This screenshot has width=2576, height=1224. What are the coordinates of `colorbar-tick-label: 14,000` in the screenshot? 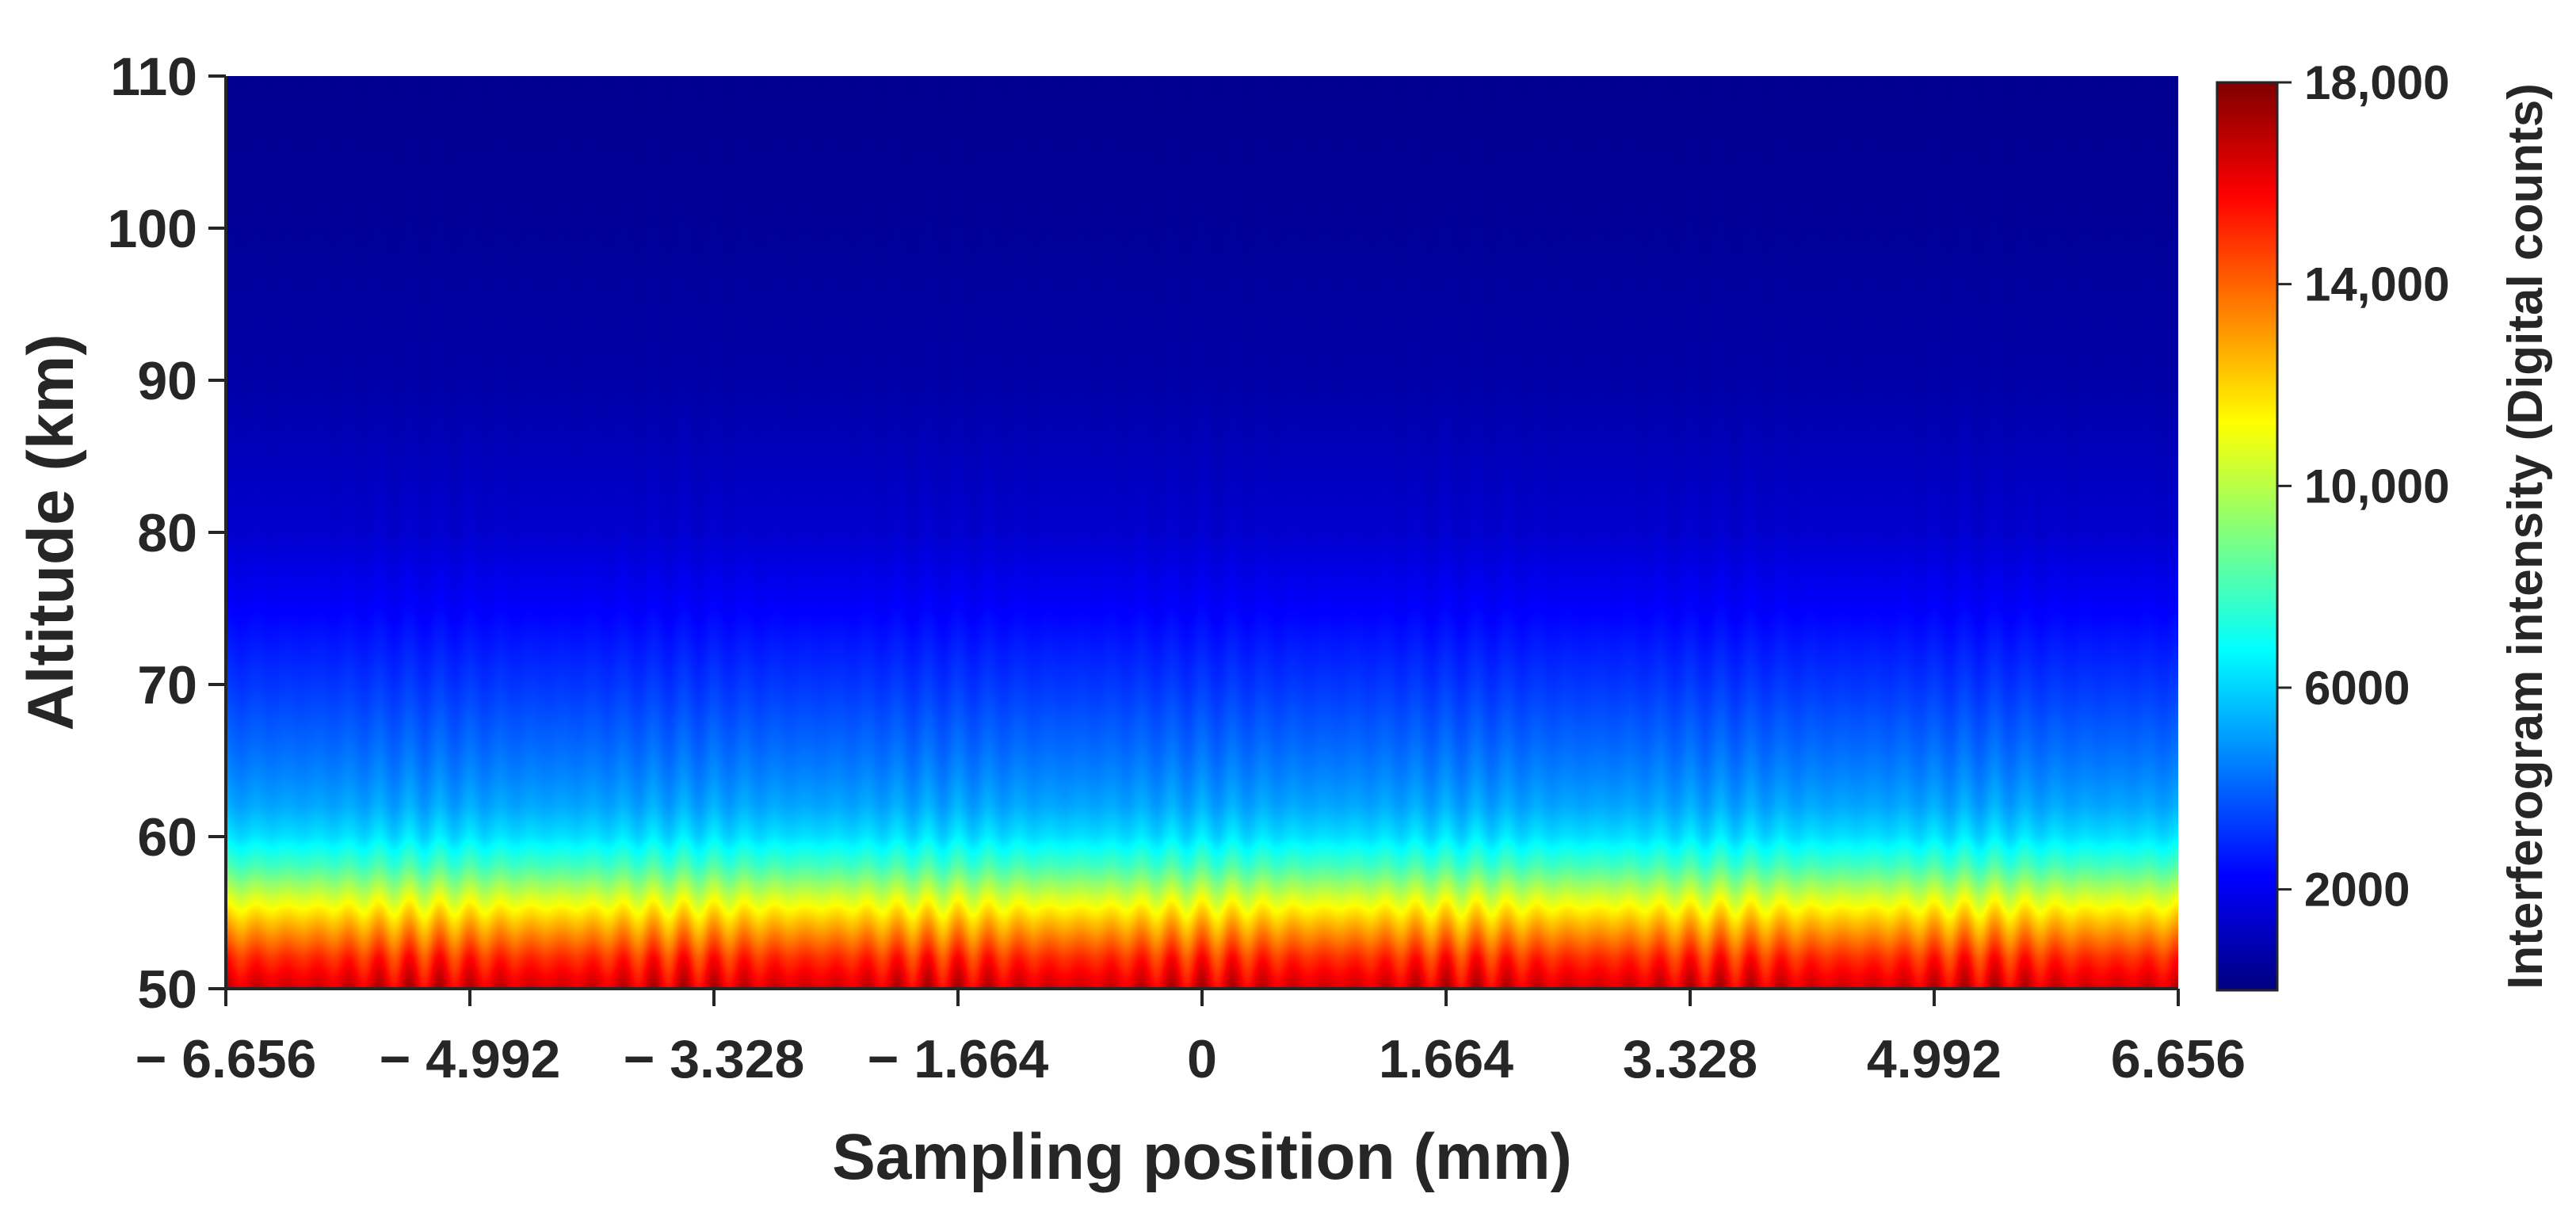 It's located at (2377, 284).